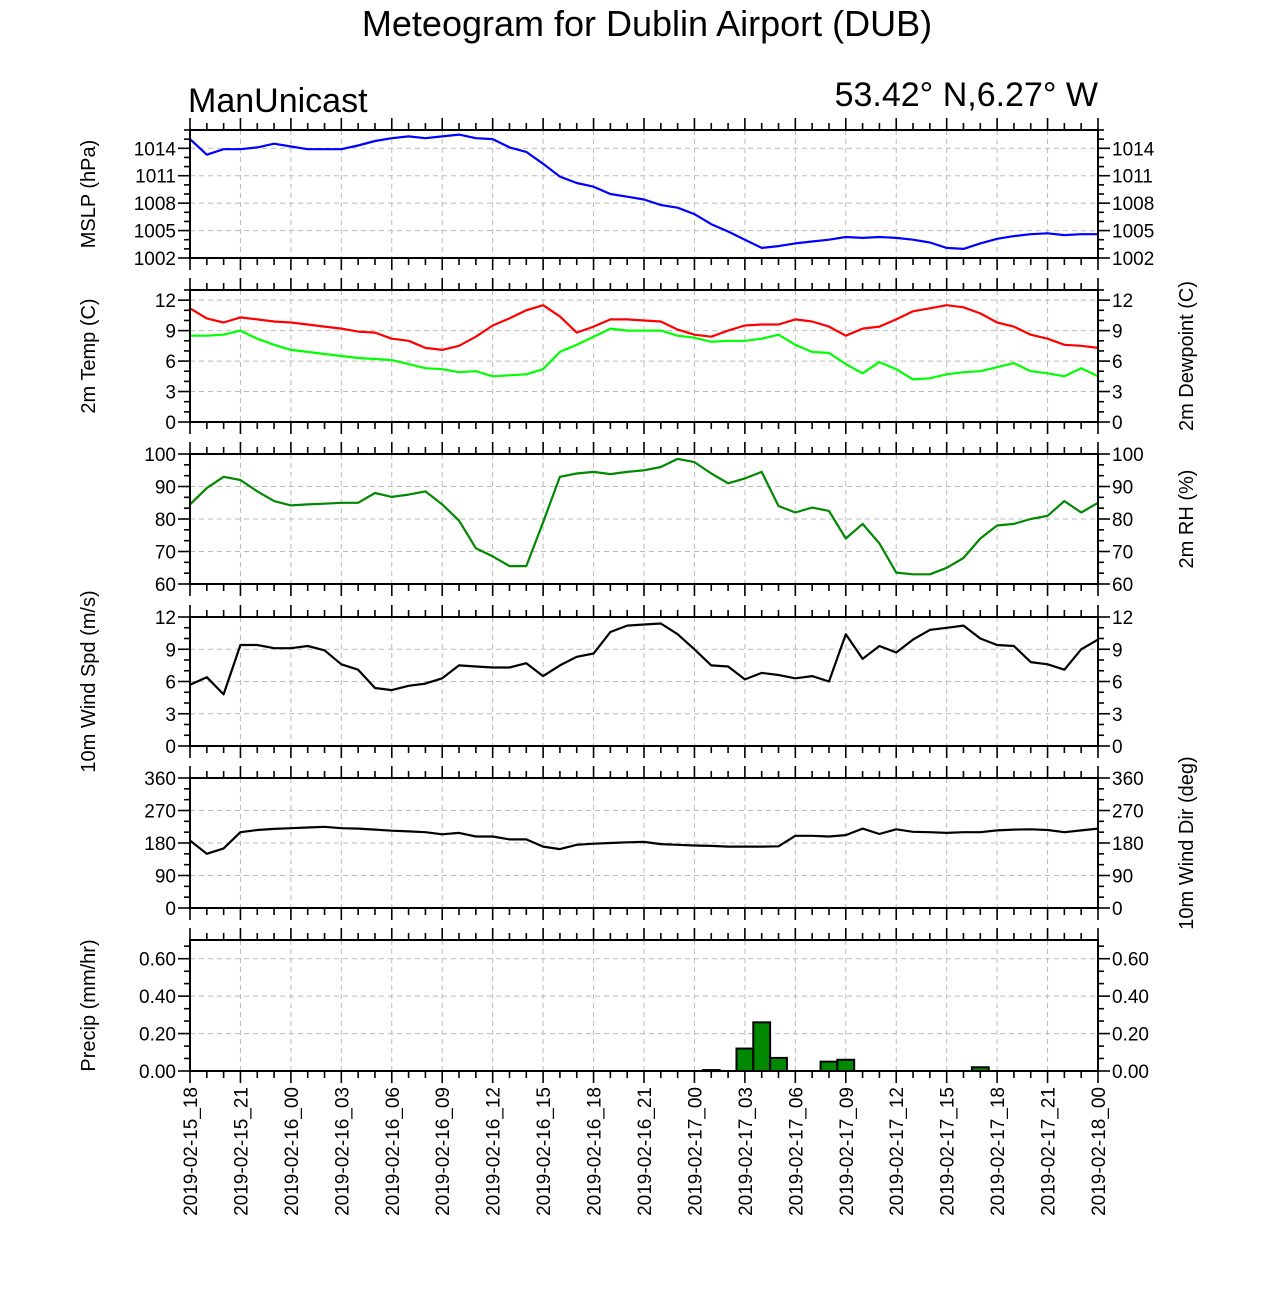  I want to click on time-tick-label: 2019-02-16_12, so click(494, 1151).